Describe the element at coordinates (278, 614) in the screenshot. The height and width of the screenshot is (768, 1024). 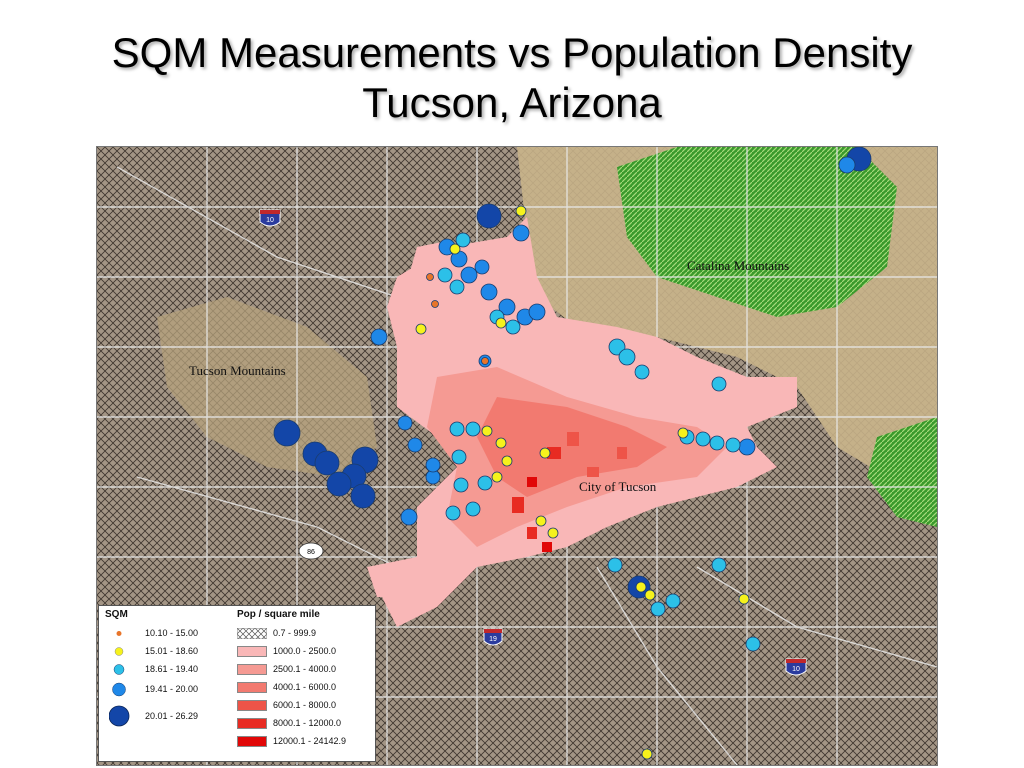
I see `pop-legend-title: Pop / square mile` at that location.